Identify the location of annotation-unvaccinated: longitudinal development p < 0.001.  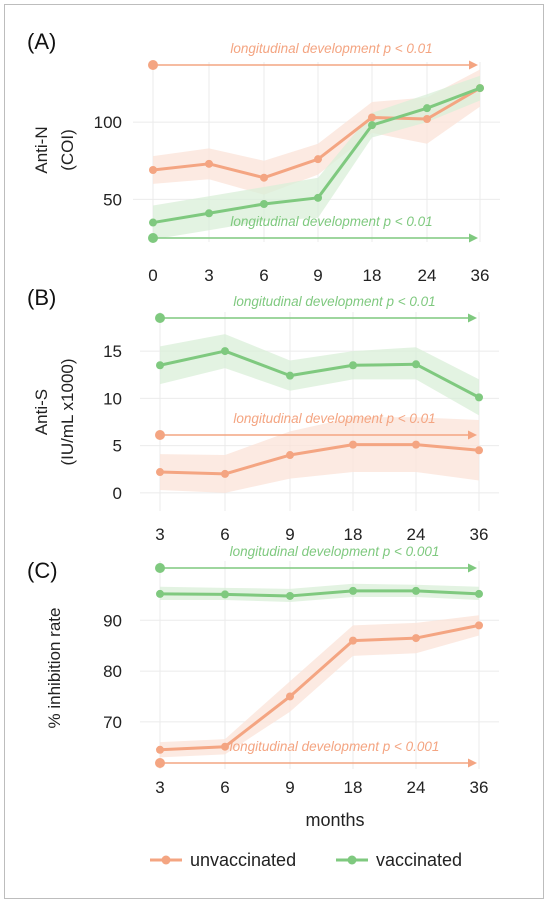
(316, 753).